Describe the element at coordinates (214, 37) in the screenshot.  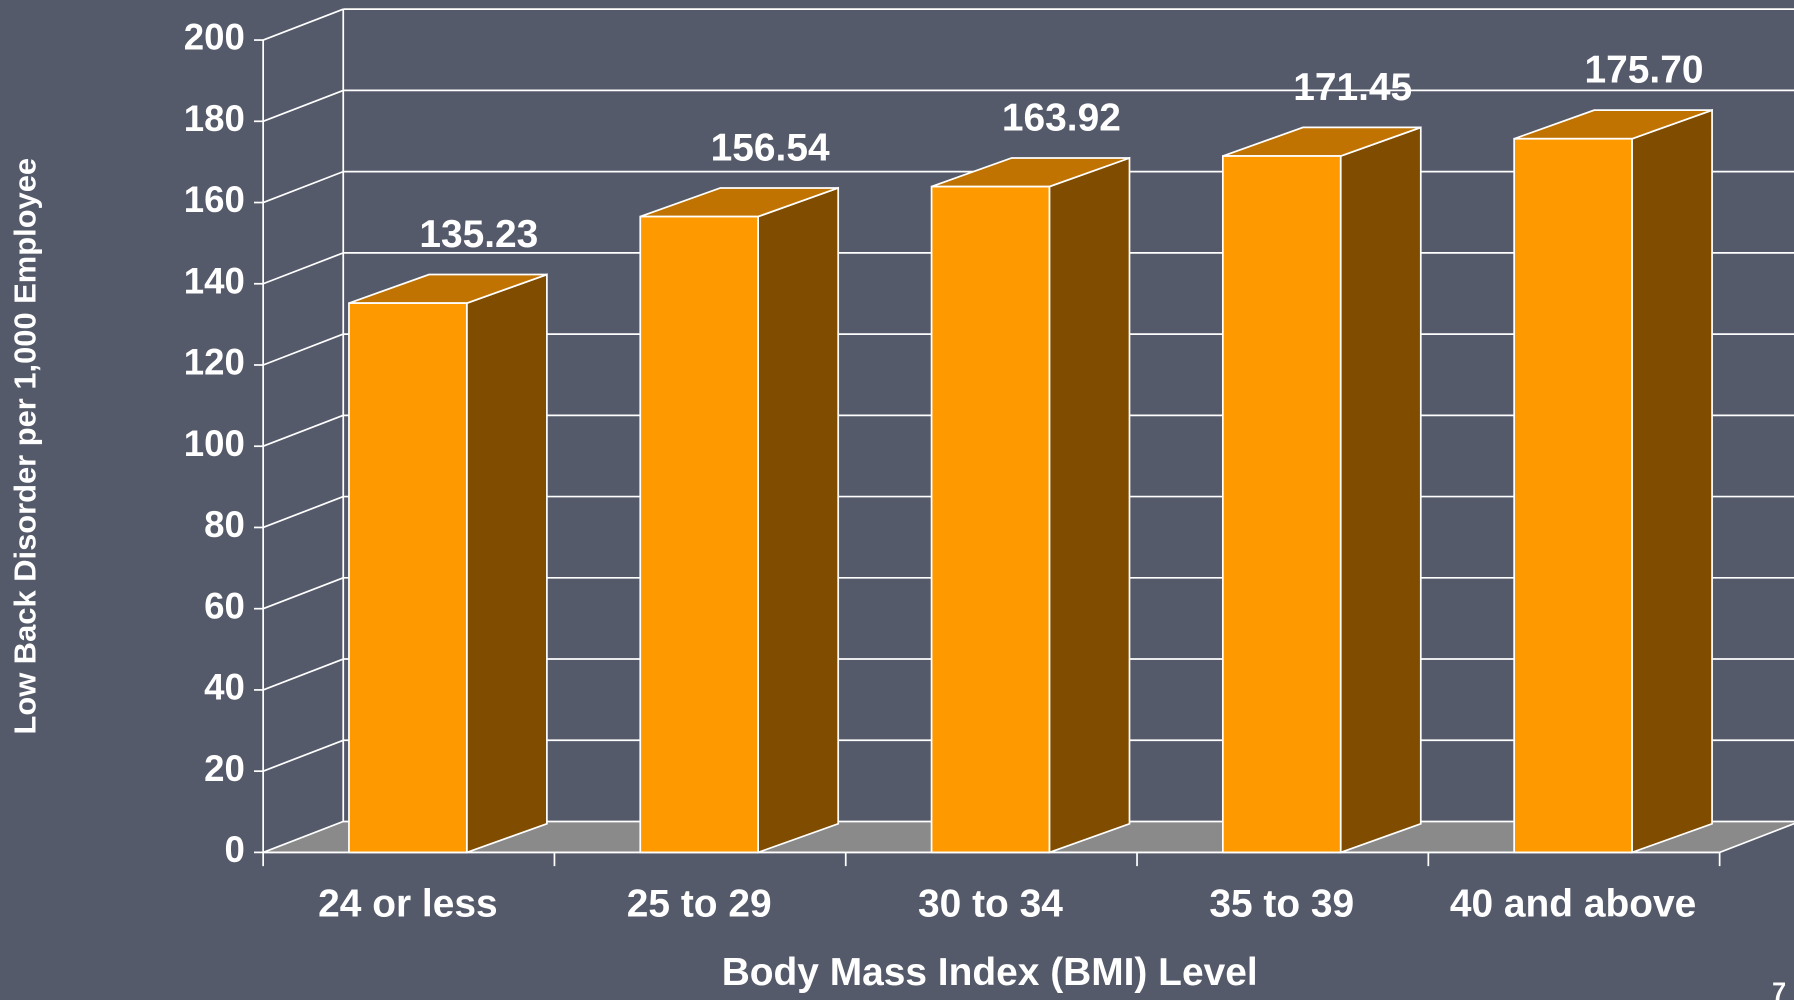
I see `y-tick-label: 200` at that location.